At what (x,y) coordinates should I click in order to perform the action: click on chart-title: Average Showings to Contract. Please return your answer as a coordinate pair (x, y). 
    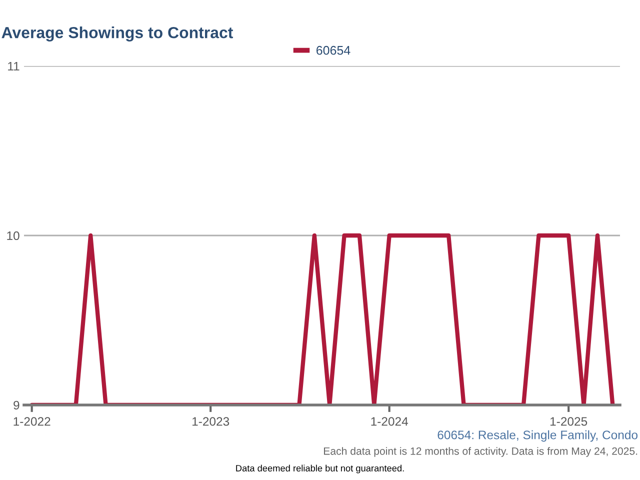
    Looking at the image, I should click on (118, 34).